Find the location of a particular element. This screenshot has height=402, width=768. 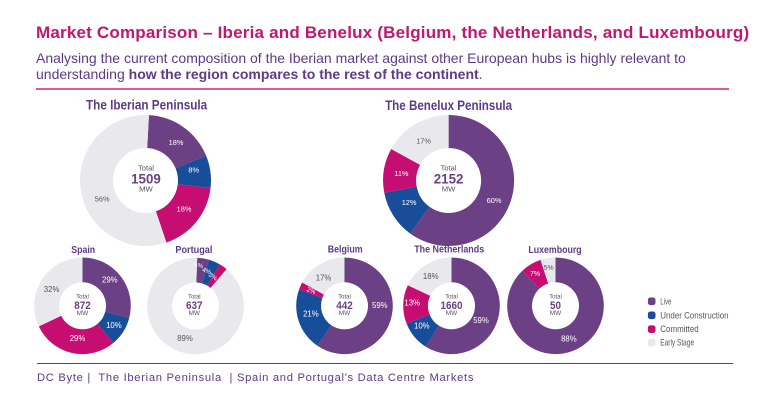

svg-text: 56% is located at coordinates (102, 199).